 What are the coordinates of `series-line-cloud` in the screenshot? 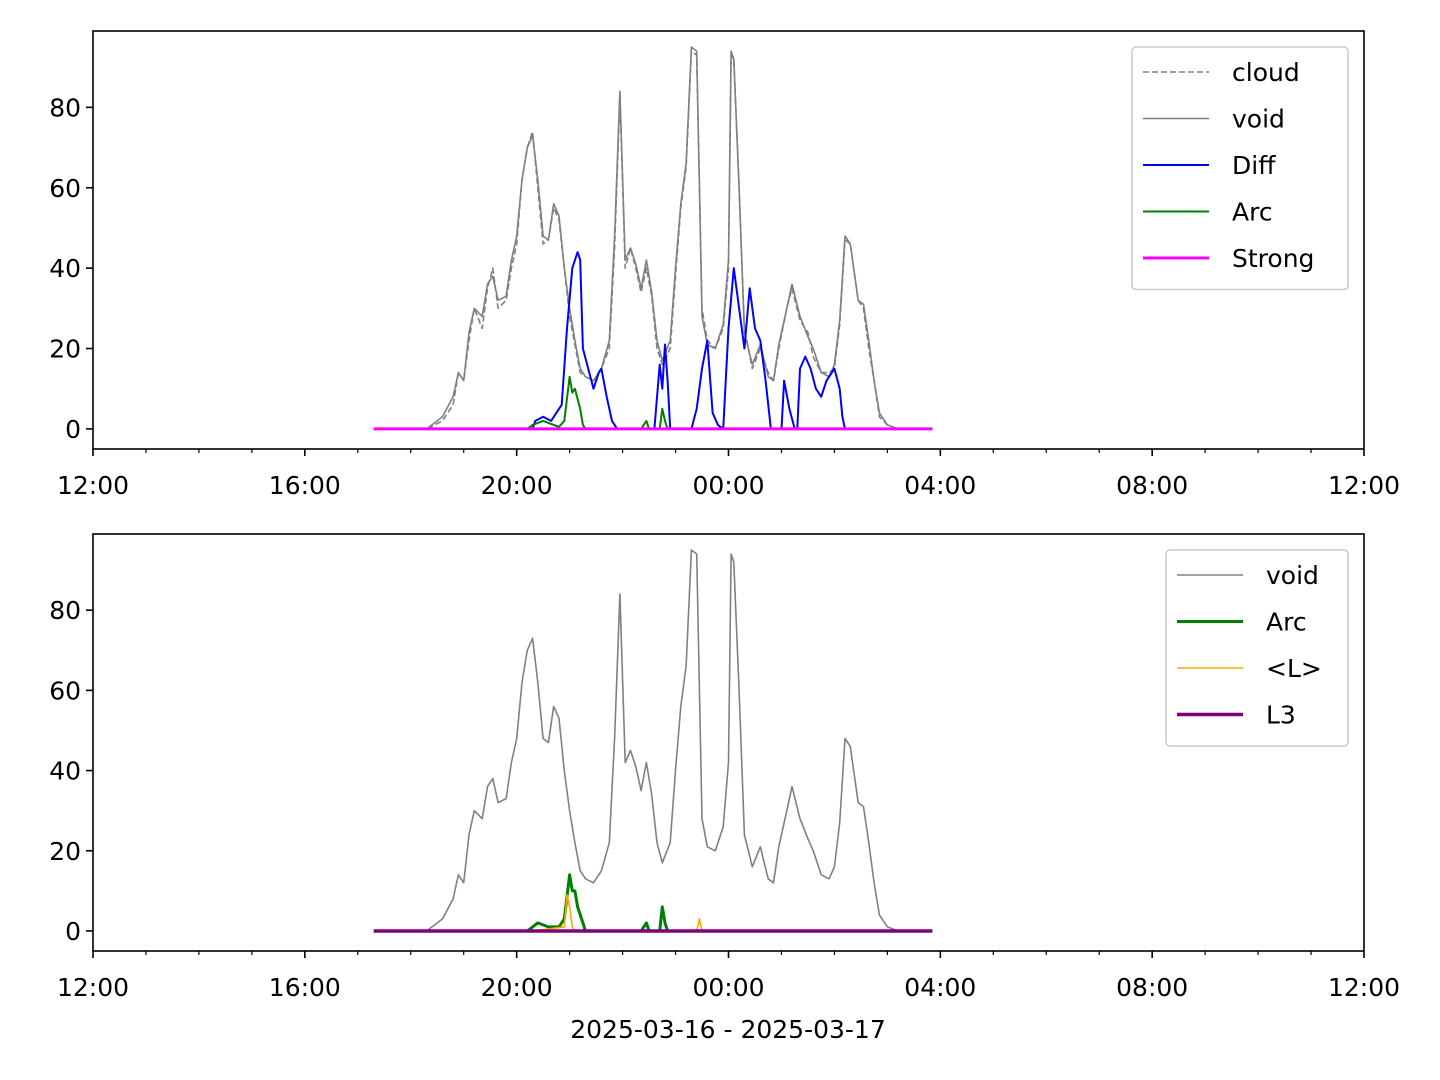 It's located at (653, 240).